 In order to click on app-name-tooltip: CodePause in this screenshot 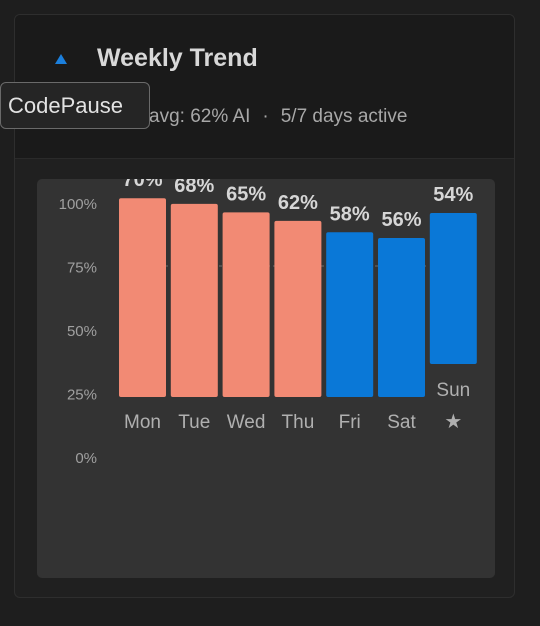, I will do `click(75, 105)`.